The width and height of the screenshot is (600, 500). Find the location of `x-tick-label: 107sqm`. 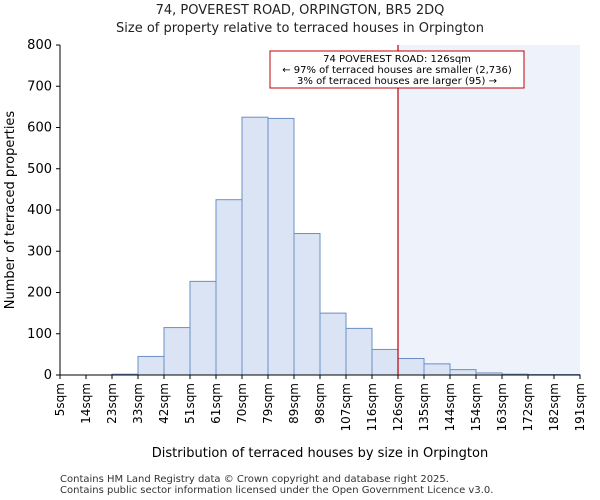

x-tick-label: 107sqm is located at coordinates (346, 407).